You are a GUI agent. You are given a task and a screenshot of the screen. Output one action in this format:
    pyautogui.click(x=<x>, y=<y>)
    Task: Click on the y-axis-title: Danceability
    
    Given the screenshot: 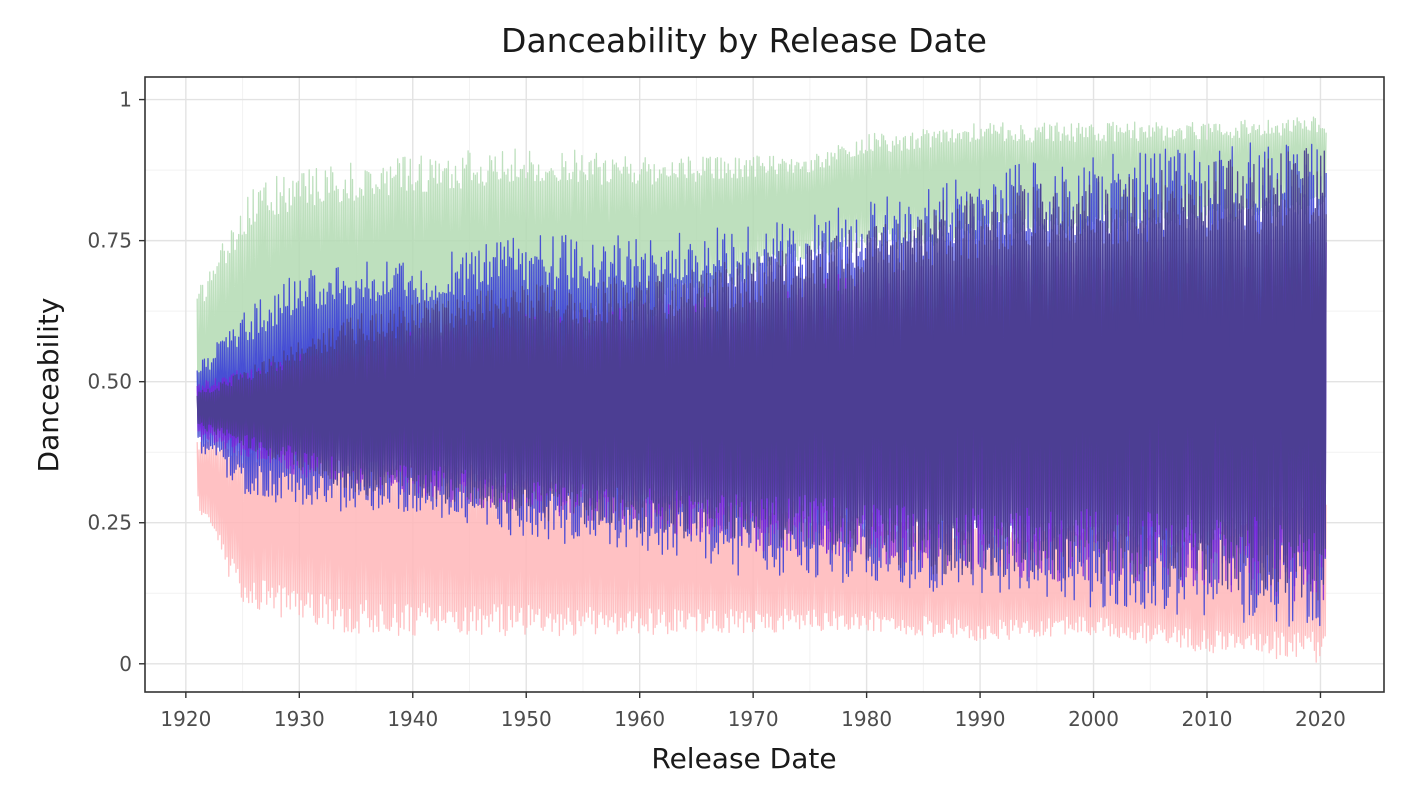 What is the action you would take?
    pyautogui.click(x=48, y=385)
    